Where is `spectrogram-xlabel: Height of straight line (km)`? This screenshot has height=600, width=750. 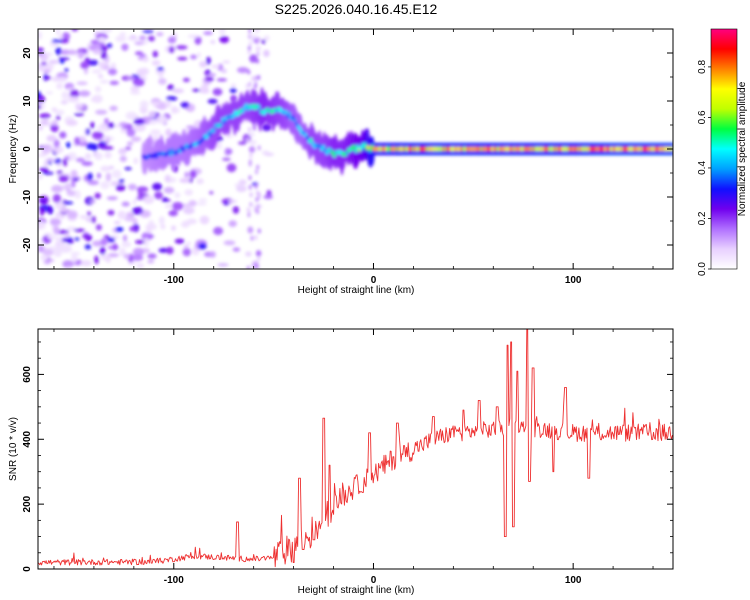
spectrogram-xlabel: Height of straight line (km) is located at coordinates (356, 290).